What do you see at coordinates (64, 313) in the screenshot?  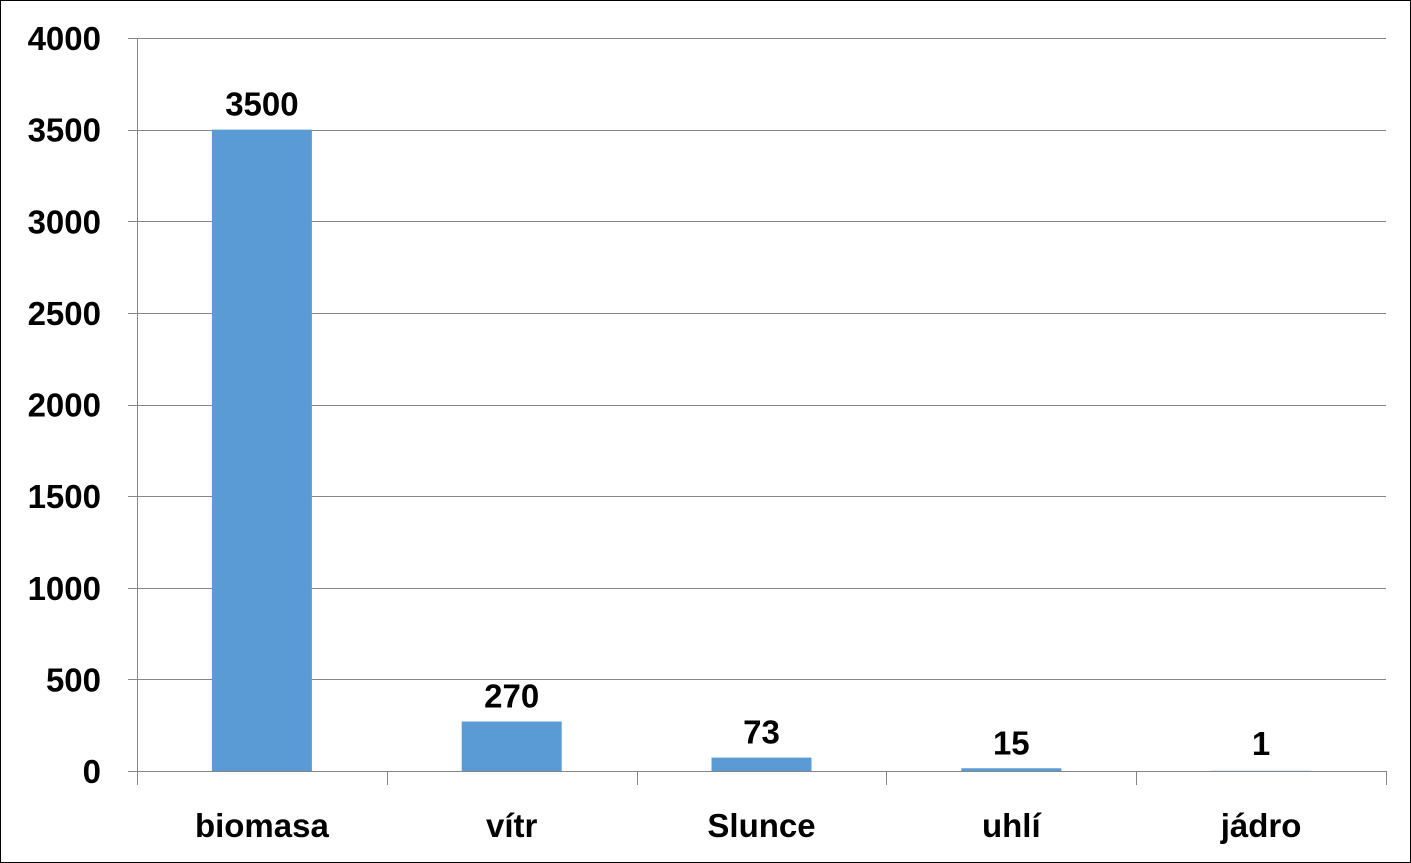 I see `y-tick-label: 2500` at bounding box center [64, 313].